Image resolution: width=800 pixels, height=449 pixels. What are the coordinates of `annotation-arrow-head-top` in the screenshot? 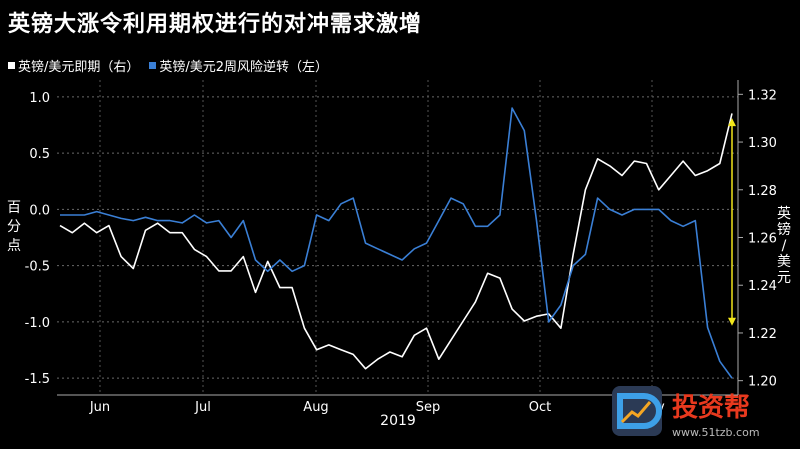 It's located at (732, 122).